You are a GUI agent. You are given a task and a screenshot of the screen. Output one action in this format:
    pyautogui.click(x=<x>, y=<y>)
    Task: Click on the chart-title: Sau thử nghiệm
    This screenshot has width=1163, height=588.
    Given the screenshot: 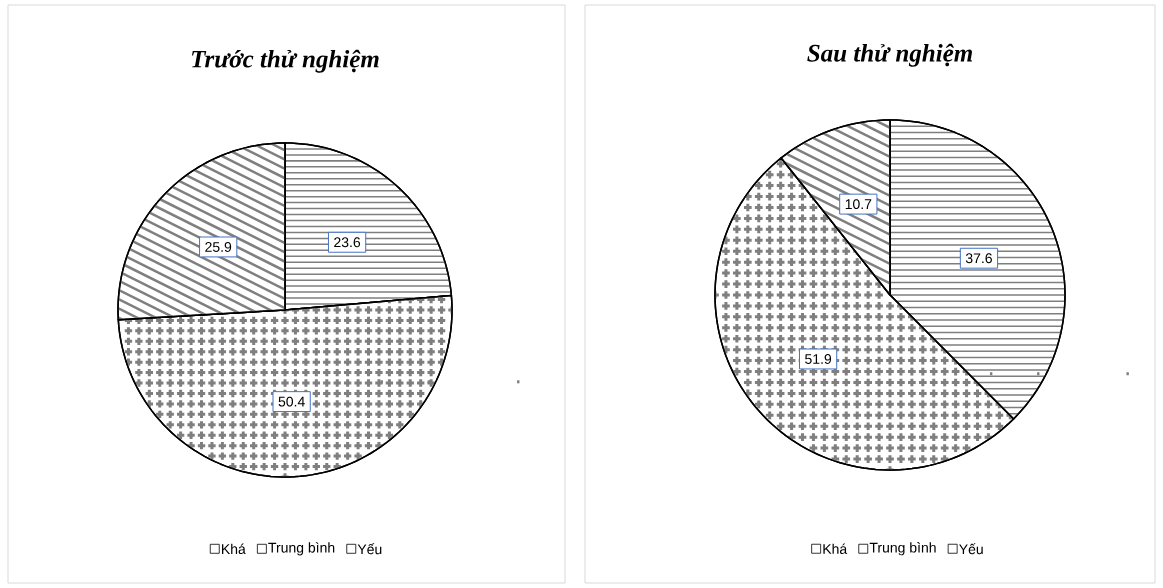 What is the action you would take?
    pyautogui.click(x=890, y=55)
    